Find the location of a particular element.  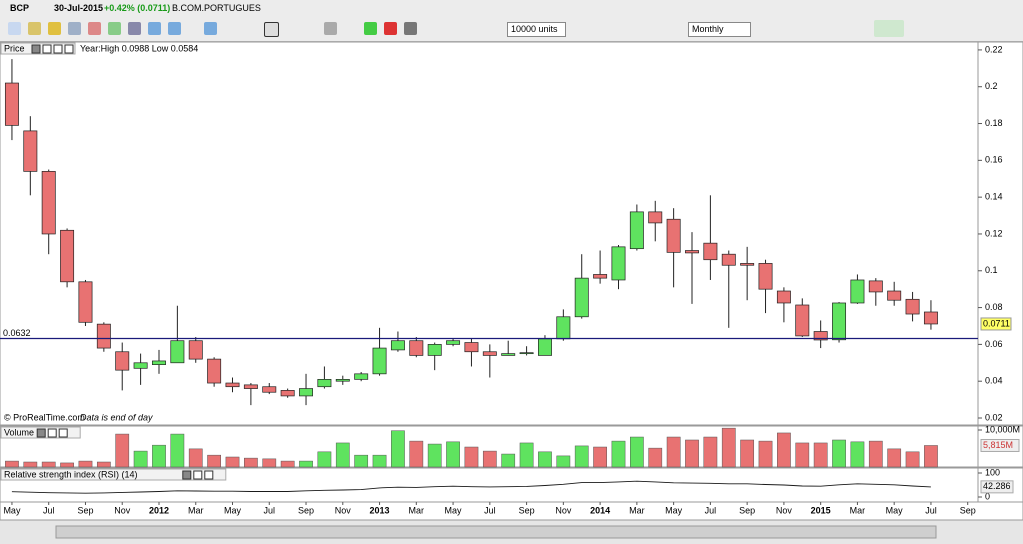

last-price-box is located at coordinates (996, 324).